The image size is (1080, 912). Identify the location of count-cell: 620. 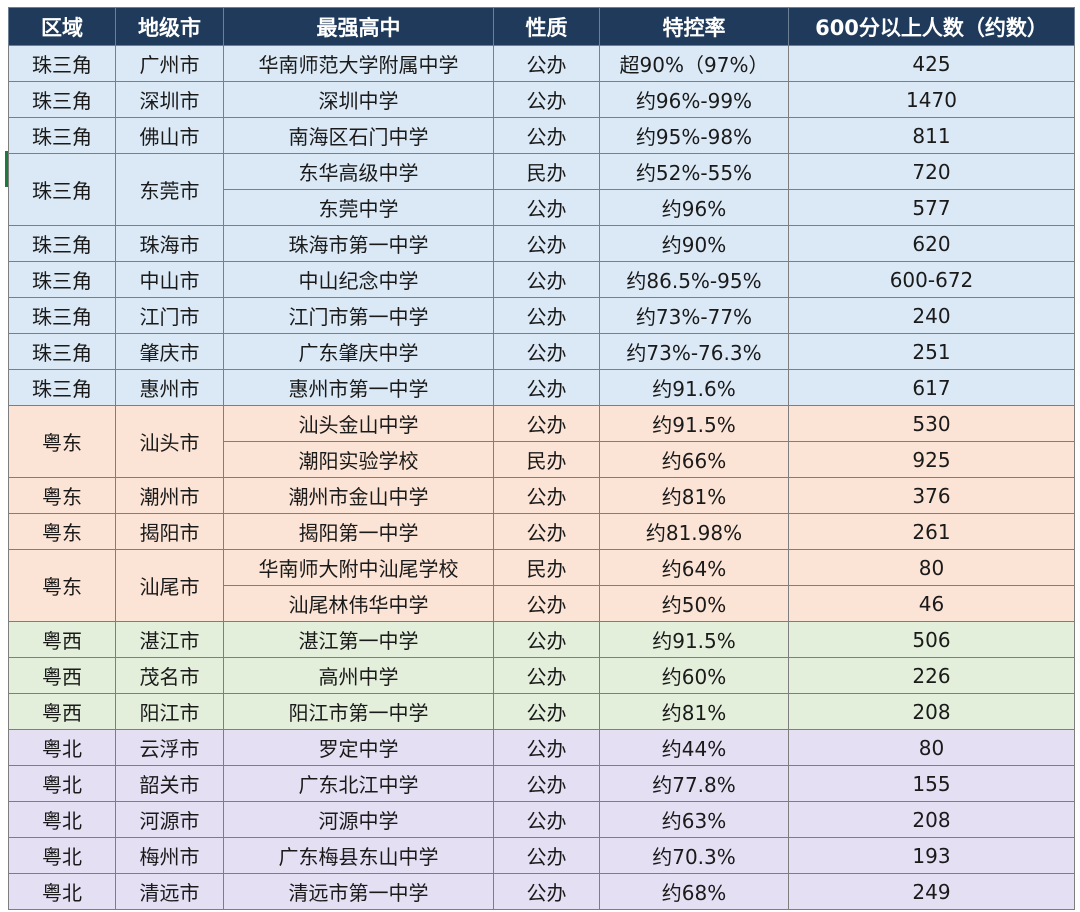
(931, 243).